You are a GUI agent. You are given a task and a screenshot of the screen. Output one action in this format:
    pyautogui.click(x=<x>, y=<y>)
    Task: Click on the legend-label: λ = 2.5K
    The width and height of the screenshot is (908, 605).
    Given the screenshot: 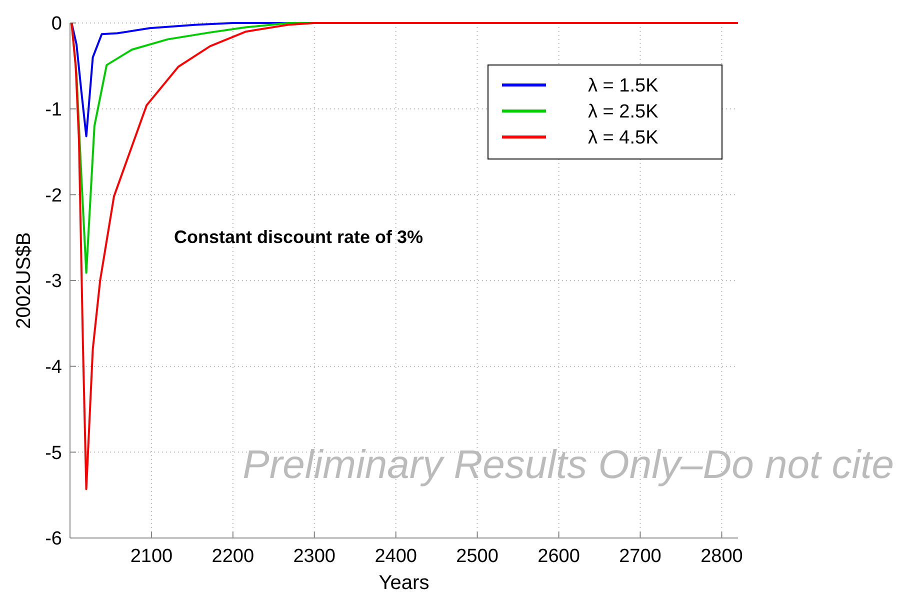 What is the action you would take?
    pyautogui.click(x=623, y=112)
    